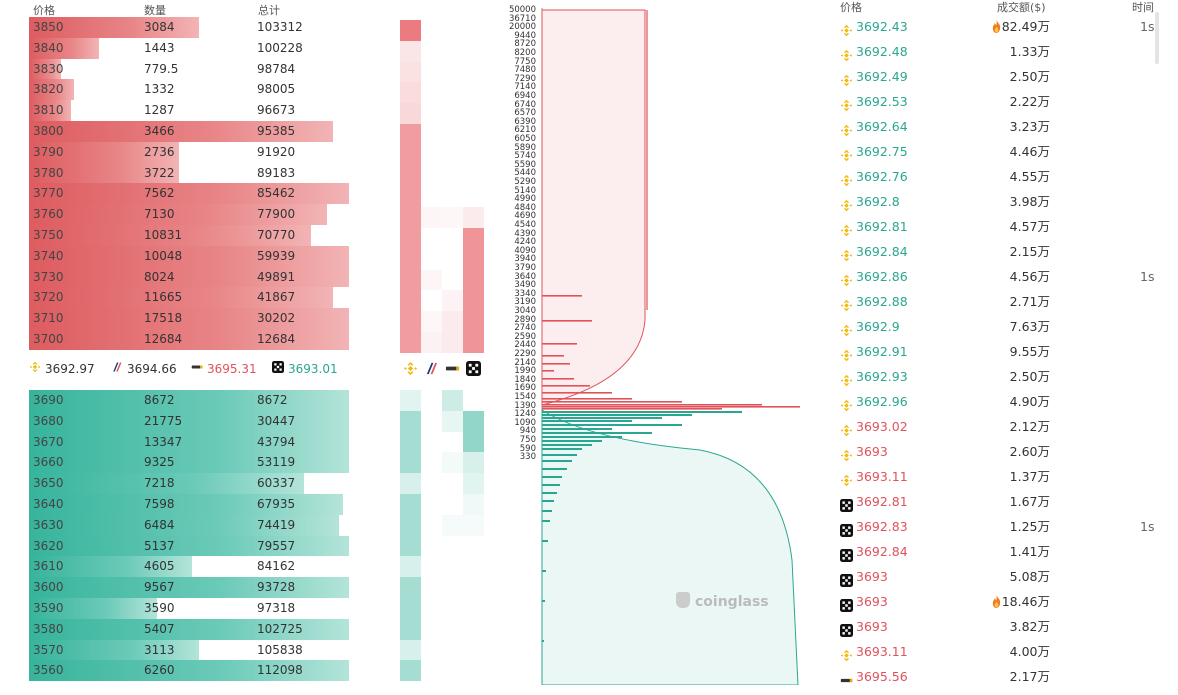 The height and width of the screenshot is (695, 1178). I want to click on ask-depth-bar, so click(556, 364).